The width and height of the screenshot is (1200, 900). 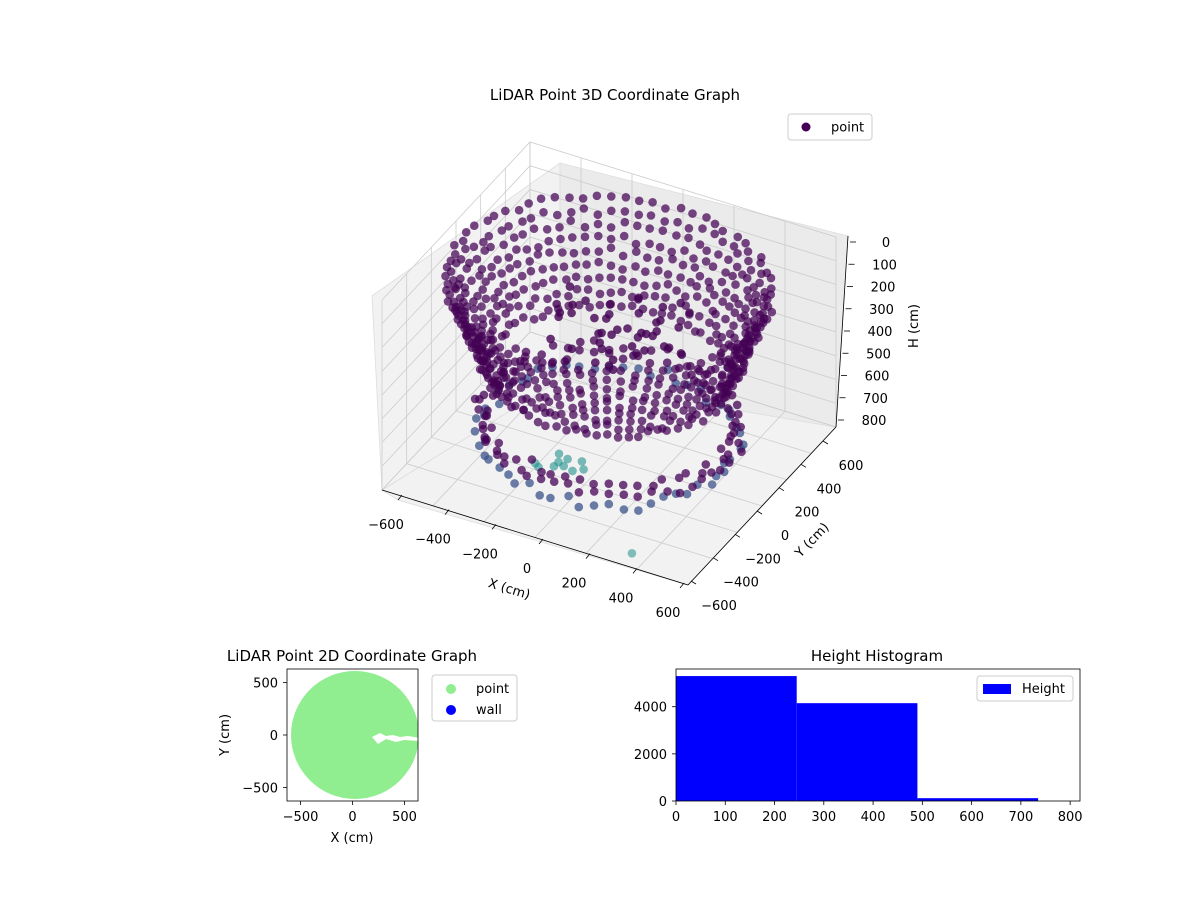 I want to click on x-tick-label-3d: 400, so click(x=621, y=598).